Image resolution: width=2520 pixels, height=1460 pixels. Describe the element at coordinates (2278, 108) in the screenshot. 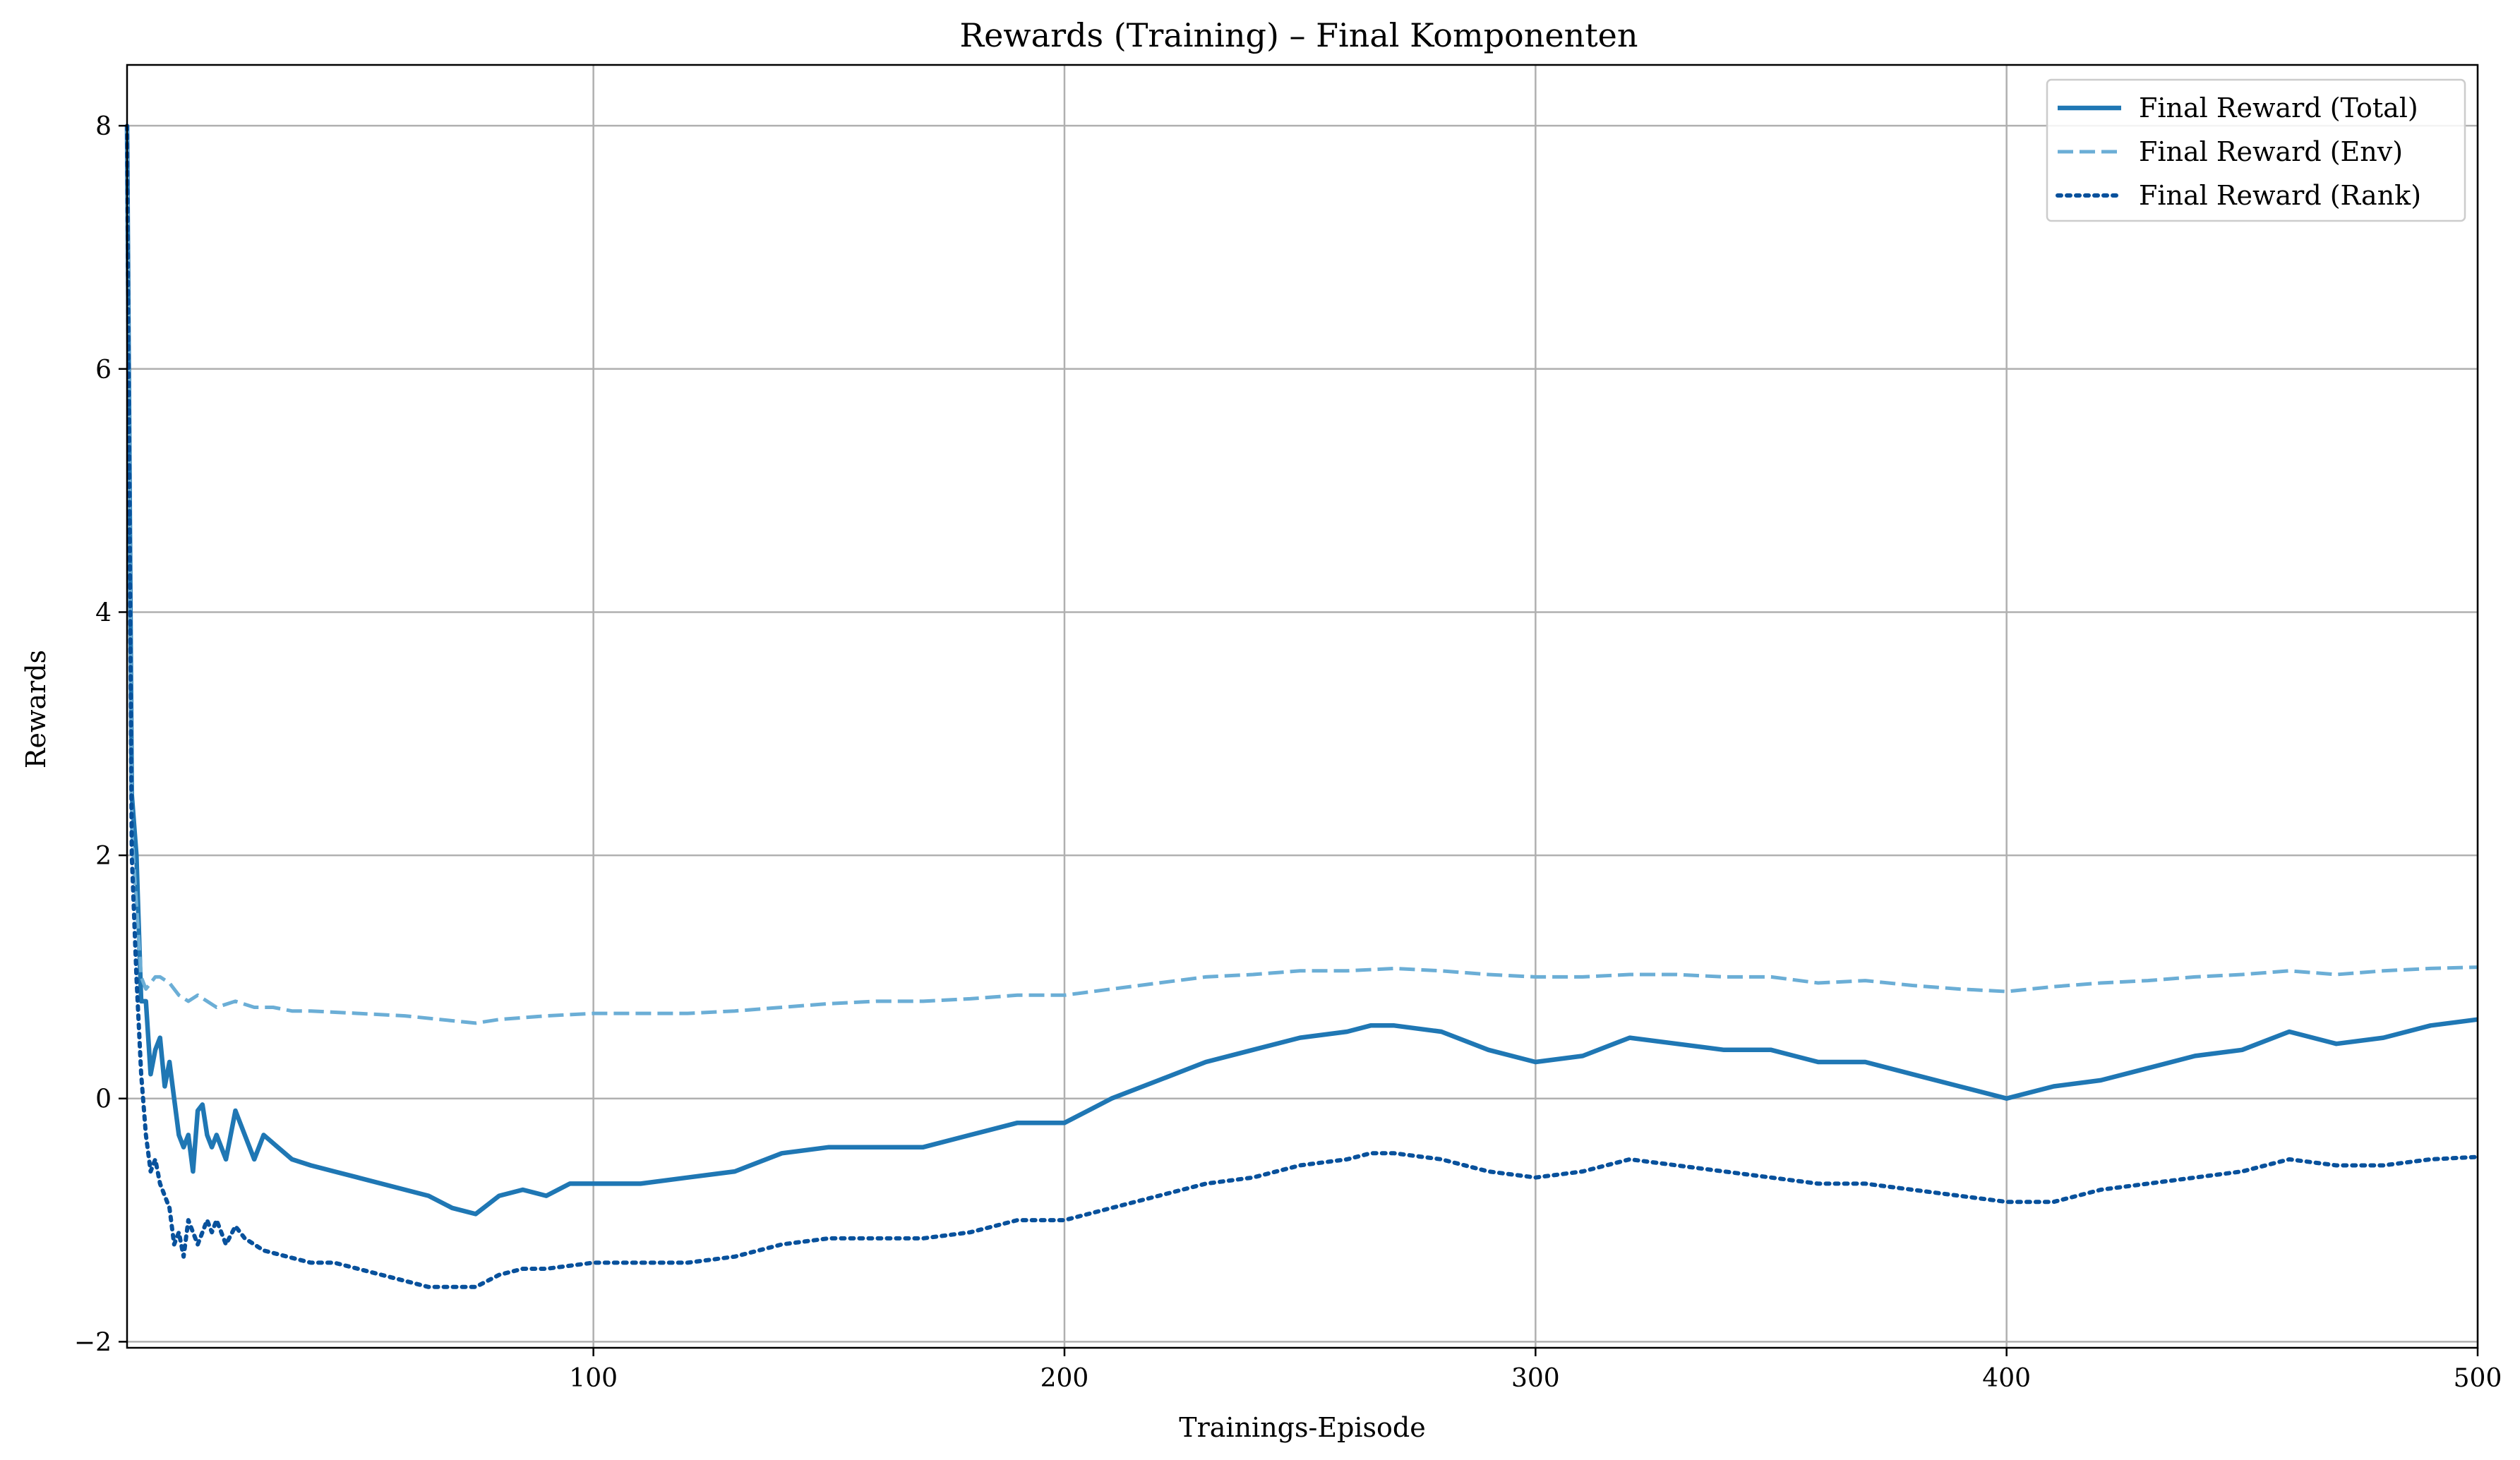

I see `legend-label-0: Final Reward (Total)` at that location.